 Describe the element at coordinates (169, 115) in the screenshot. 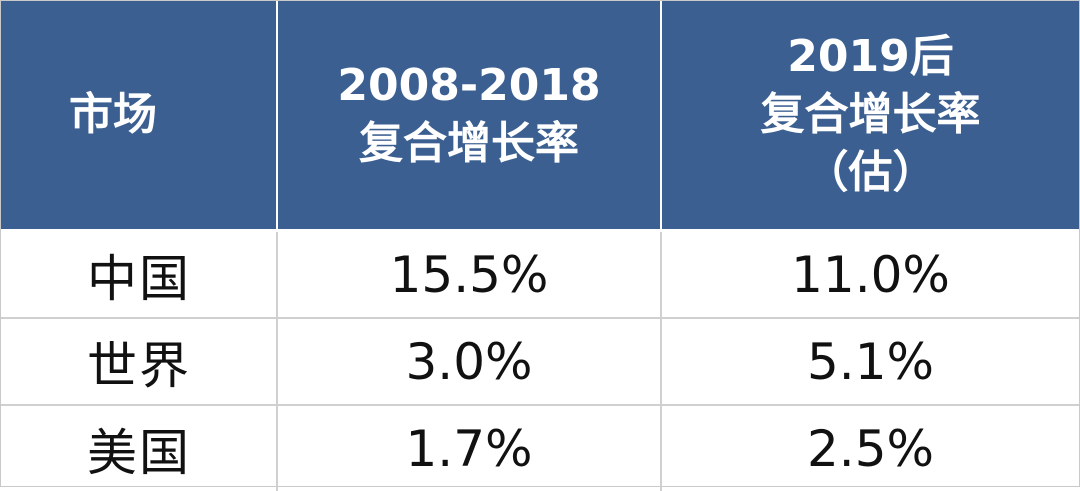

I see `header-market-line-1: 市场` at that location.